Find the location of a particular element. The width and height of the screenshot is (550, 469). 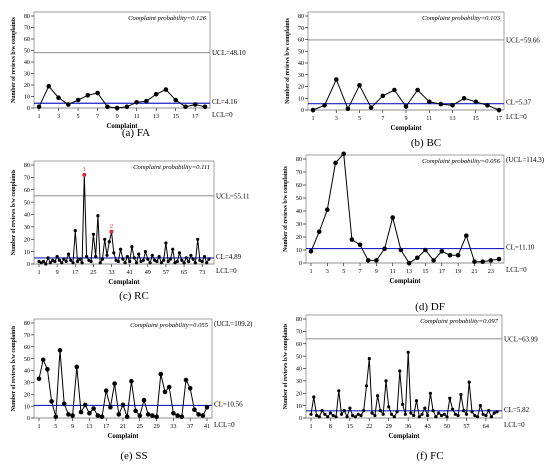

plot-frame is located at coordinates (406, 61).